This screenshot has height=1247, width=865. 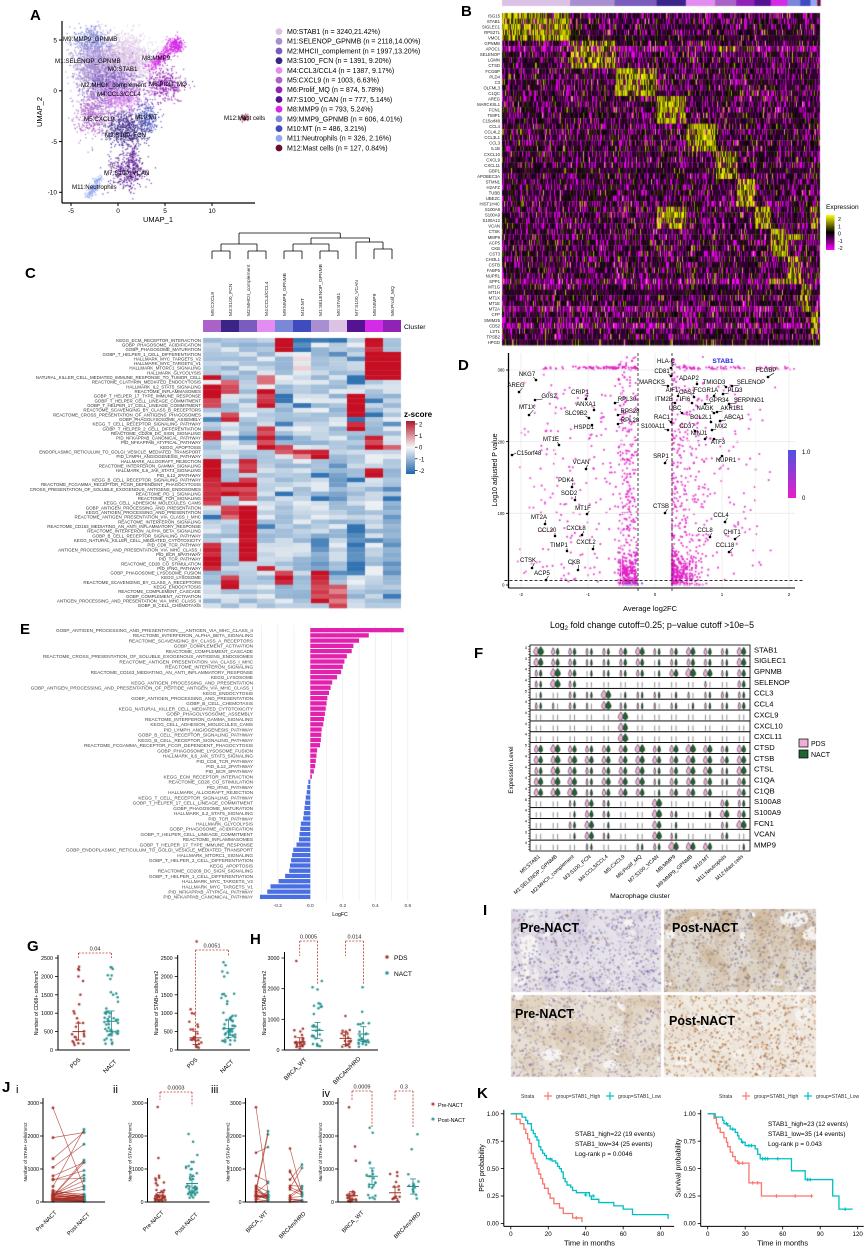 I want to click on svg-text: Post-NACT, so click(x=78, y=1224).